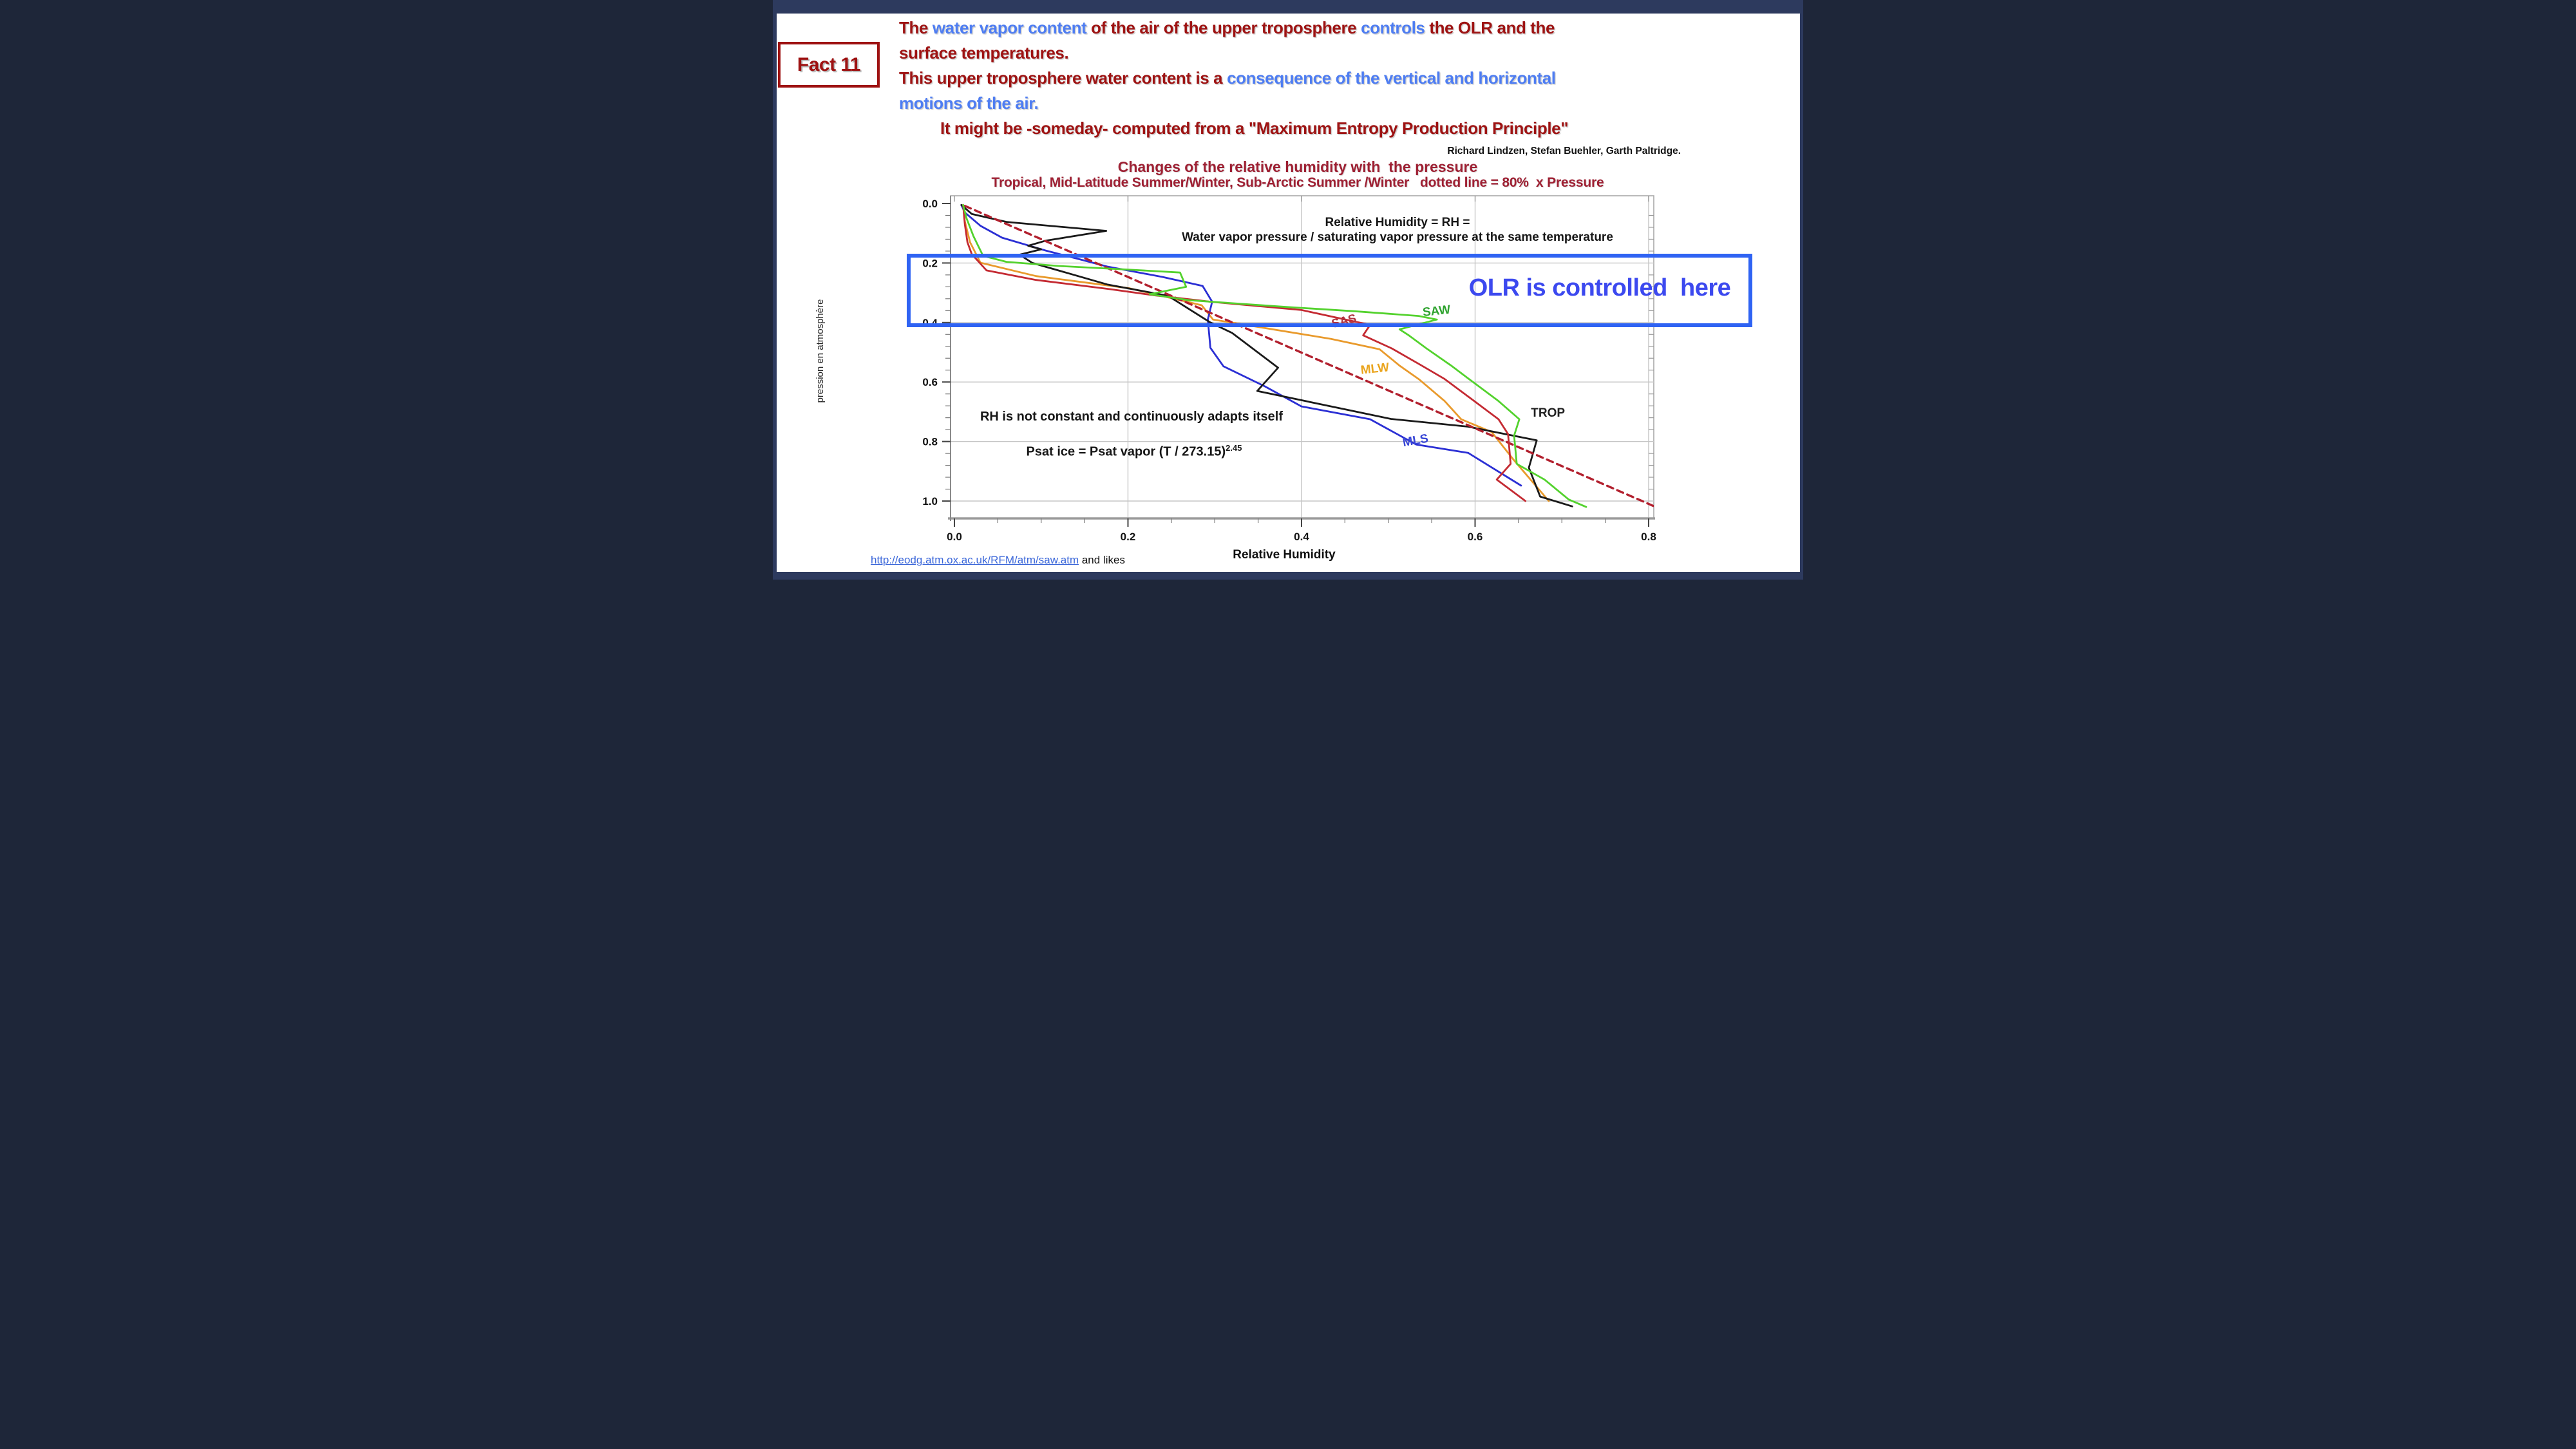 The width and height of the screenshot is (2576, 1449). What do you see at coordinates (1274, 356) in the screenshot?
I see `series-saw` at bounding box center [1274, 356].